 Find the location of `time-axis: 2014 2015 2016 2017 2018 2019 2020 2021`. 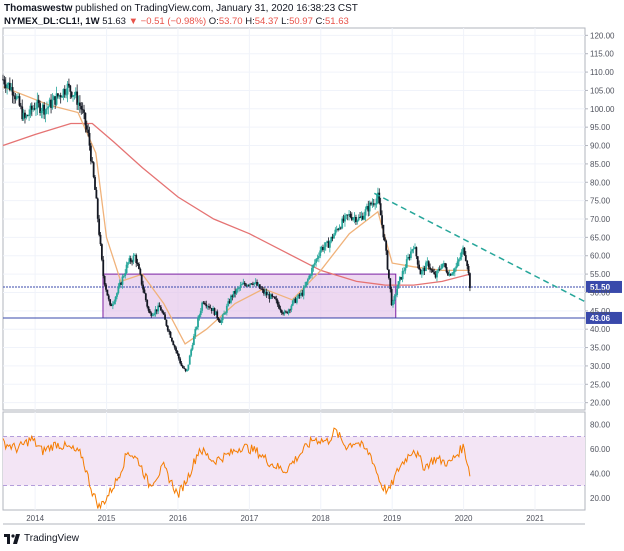

time-axis: 2014 2015 2016 2017 2018 2019 2020 2021 is located at coordinates (285, 518).